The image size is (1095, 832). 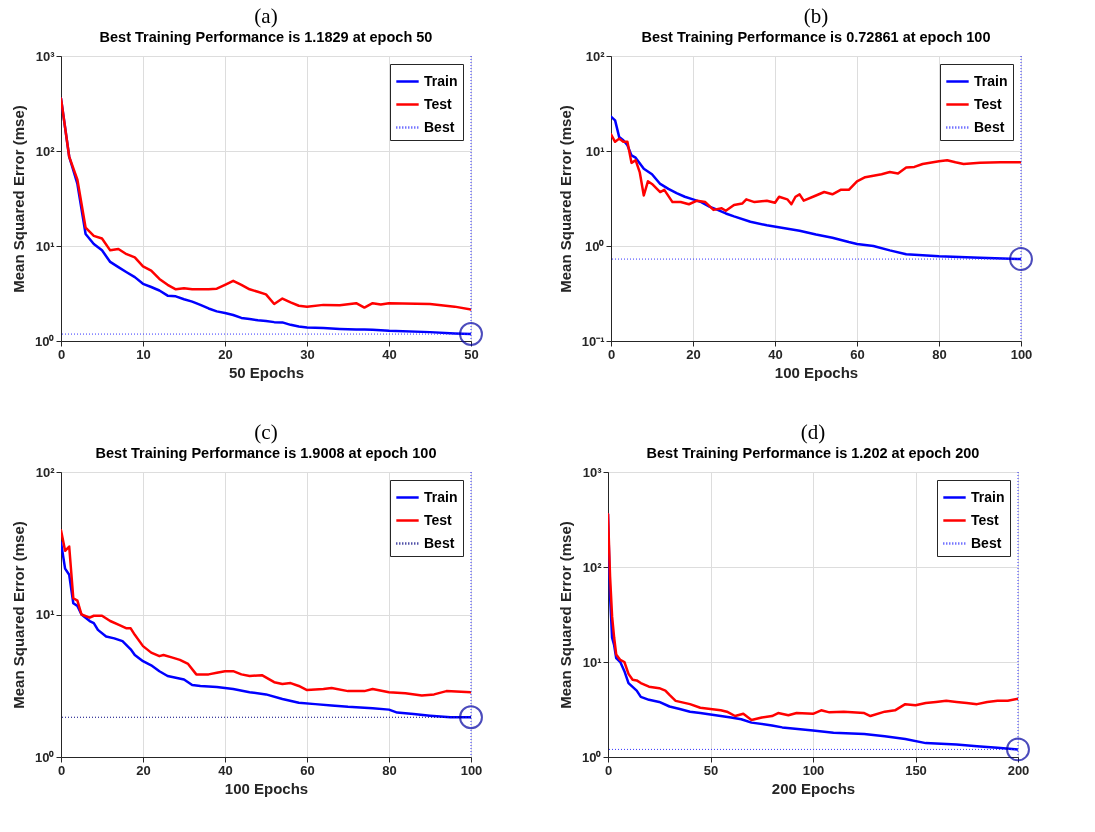 I want to click on x-tick-label: 10, so click(x=143, y=354).